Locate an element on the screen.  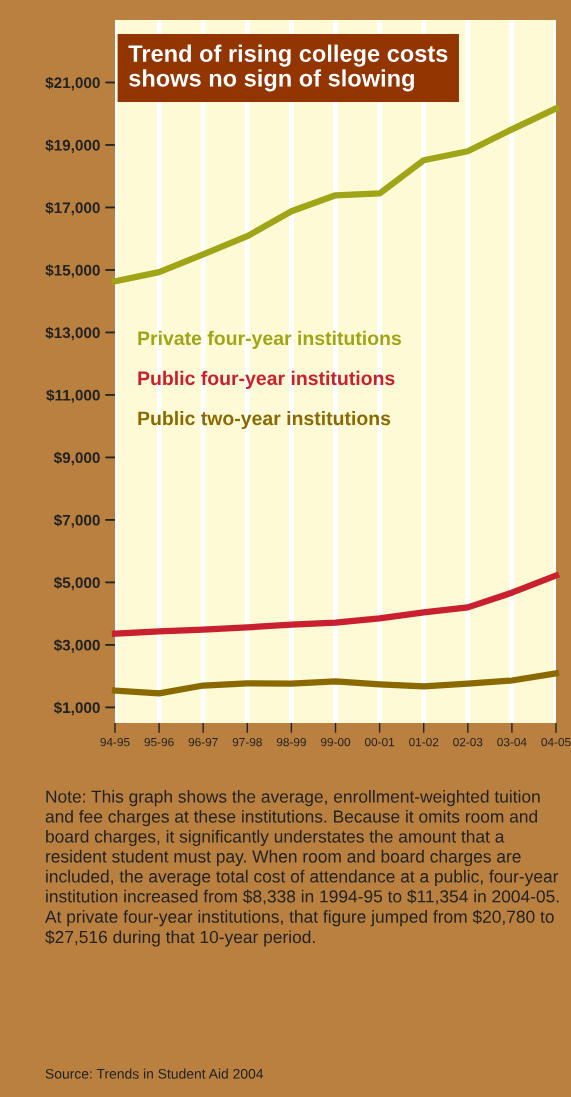
y-tick-label: $19,000 is located at coordinates (72, 146).